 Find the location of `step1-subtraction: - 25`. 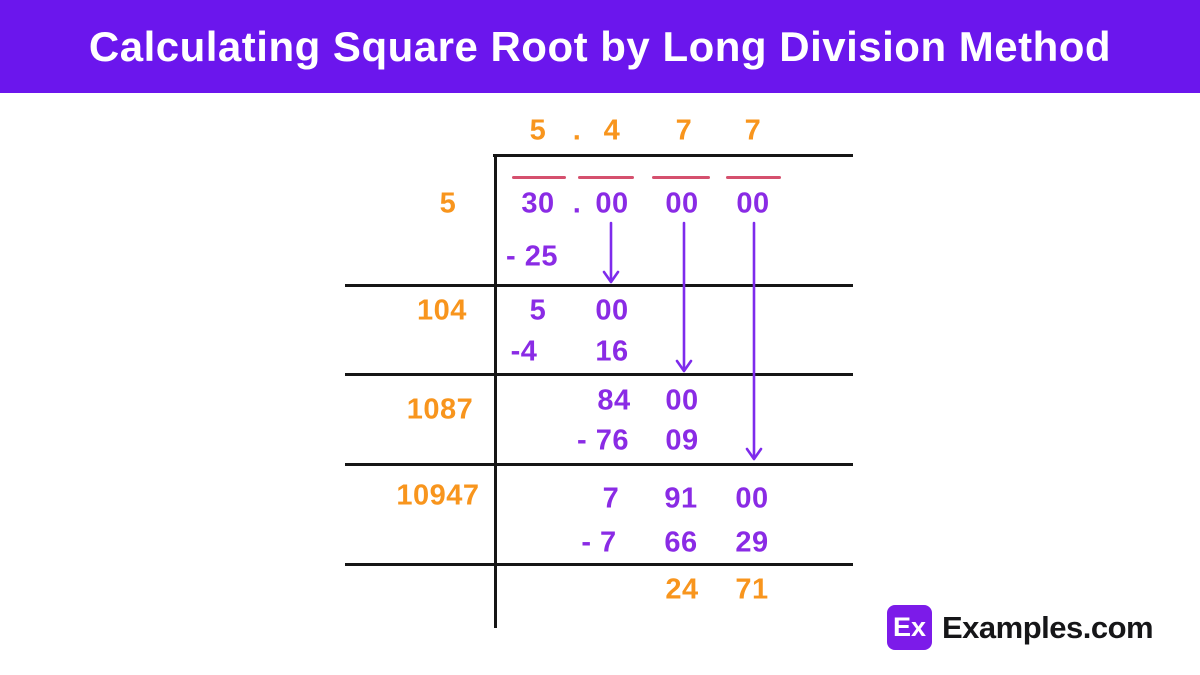

step1-subtraction: - 25 is located at coordinates (532, 256).